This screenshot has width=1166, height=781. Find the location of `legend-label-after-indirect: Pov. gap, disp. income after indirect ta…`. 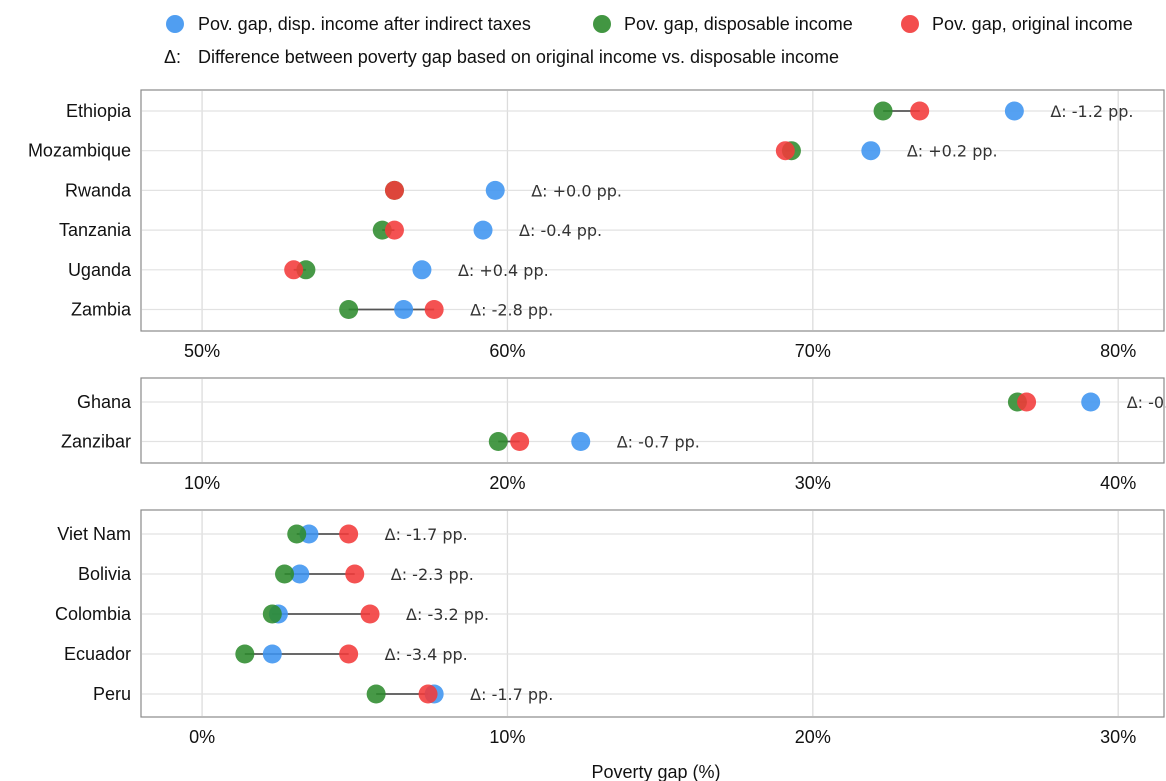

legend-label-after-indirect: Pov. gap, disp. income after indirect ta… is located at coordinates (364, 24).